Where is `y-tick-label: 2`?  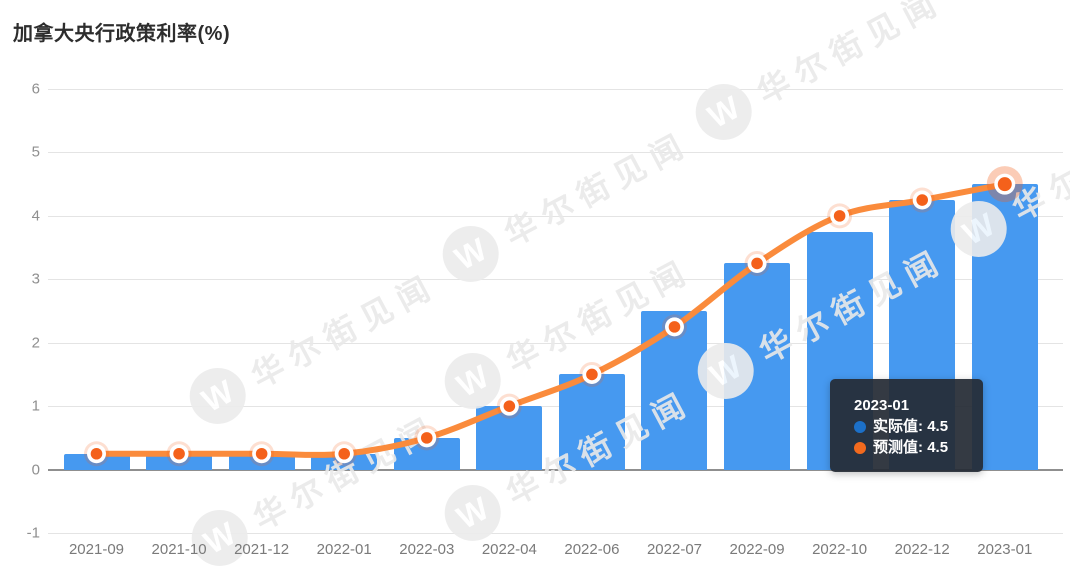 y-tick-label: 2 is located at coordinates (35, 343).